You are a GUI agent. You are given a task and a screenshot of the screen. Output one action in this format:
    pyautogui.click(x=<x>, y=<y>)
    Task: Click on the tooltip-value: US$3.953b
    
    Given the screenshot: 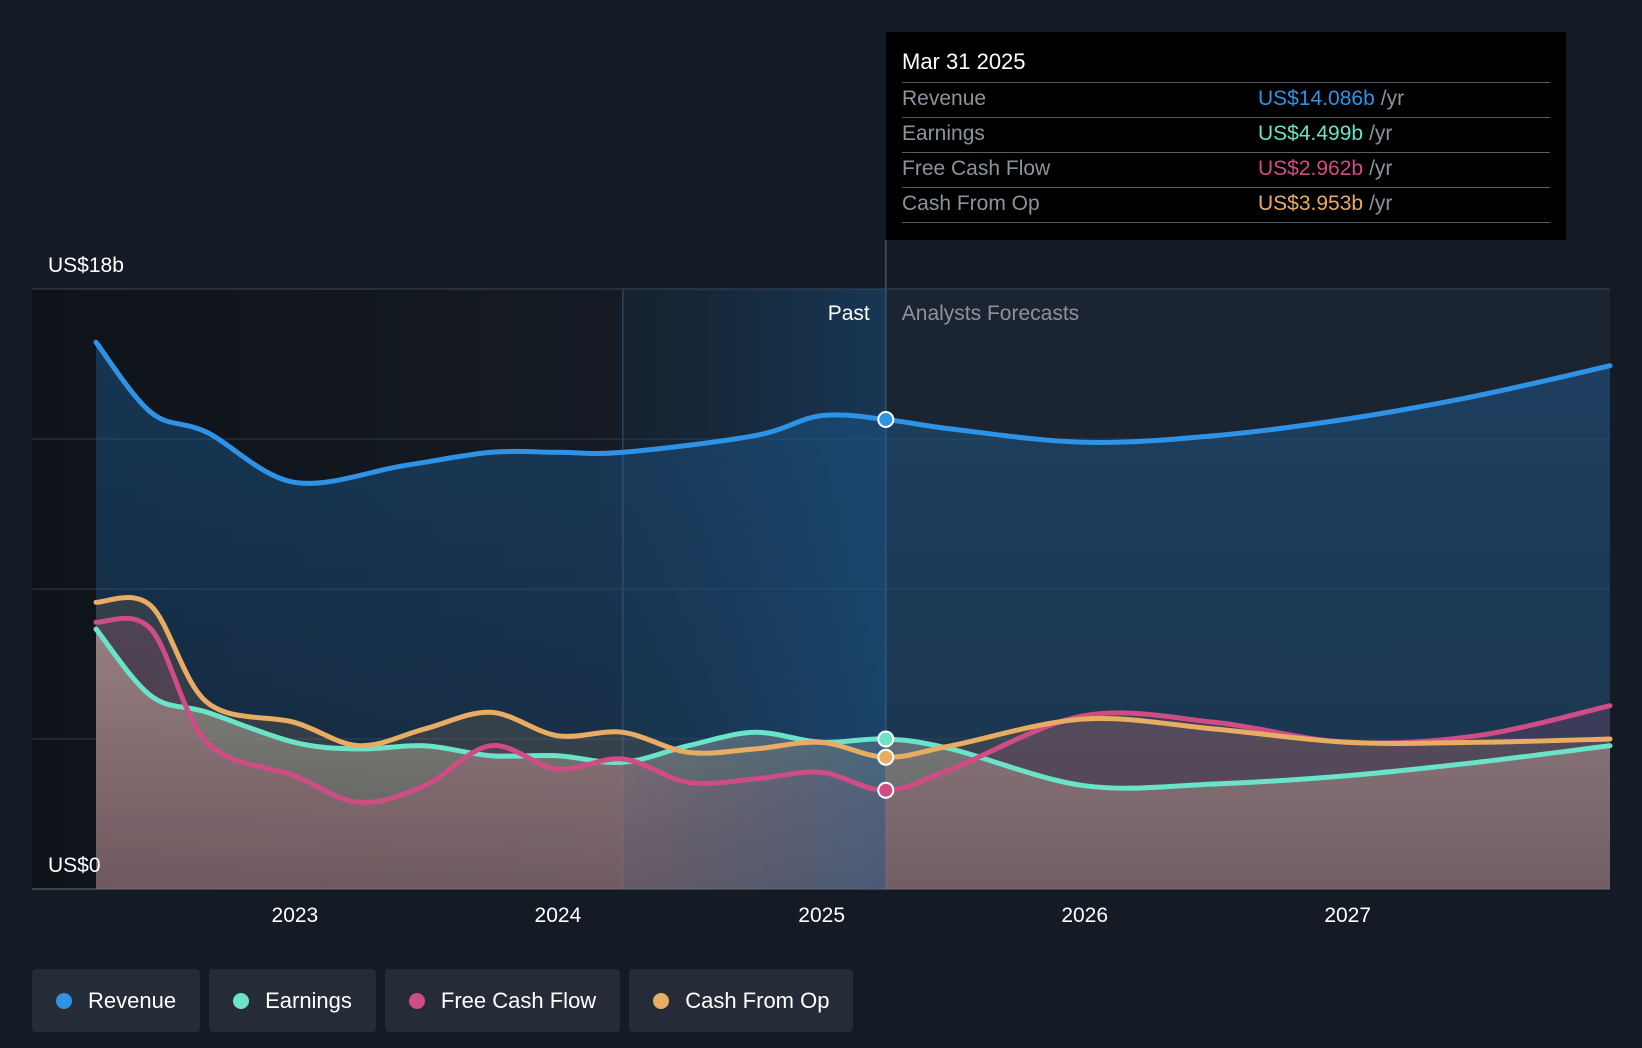 What is the action you would take?
    pyautogui.click(x=1311, y=203)
    